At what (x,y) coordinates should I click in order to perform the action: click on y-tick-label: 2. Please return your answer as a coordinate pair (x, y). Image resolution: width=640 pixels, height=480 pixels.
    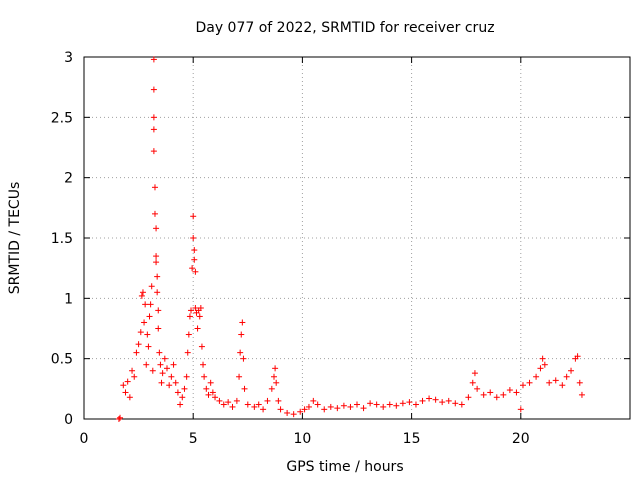
    Looking at the image, I should click on (68, 179).